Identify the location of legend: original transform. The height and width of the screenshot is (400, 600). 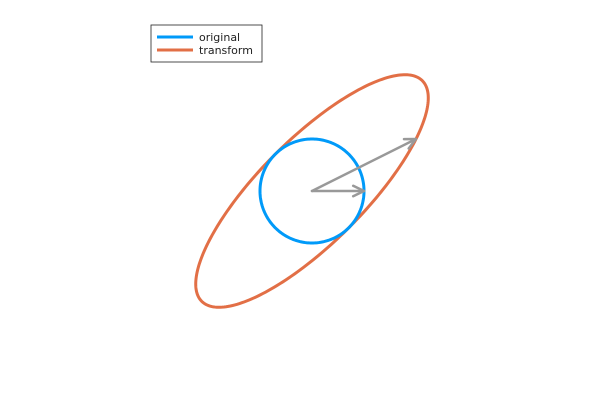
(206, 43).